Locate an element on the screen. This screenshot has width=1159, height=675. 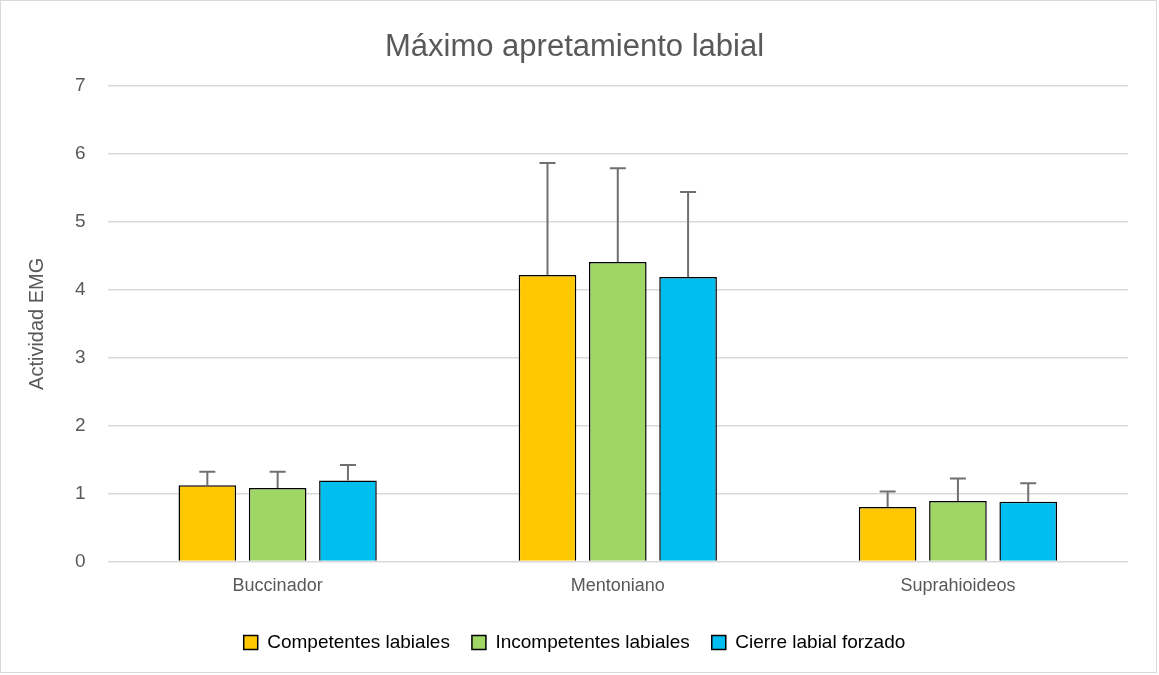
y-tick-label: 2 is located at coordinates (80, 424).